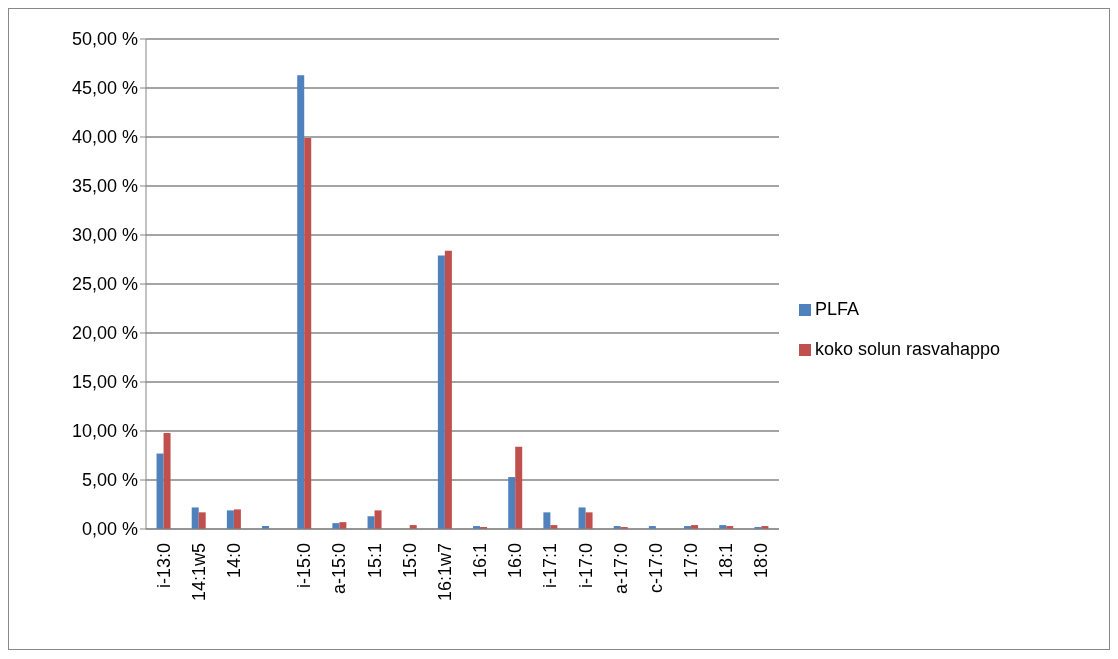  What do you see at coordinates (409, 561) in the screenshot?
I see `x-tick-label: 15:0` at bounding box center [409, 561].